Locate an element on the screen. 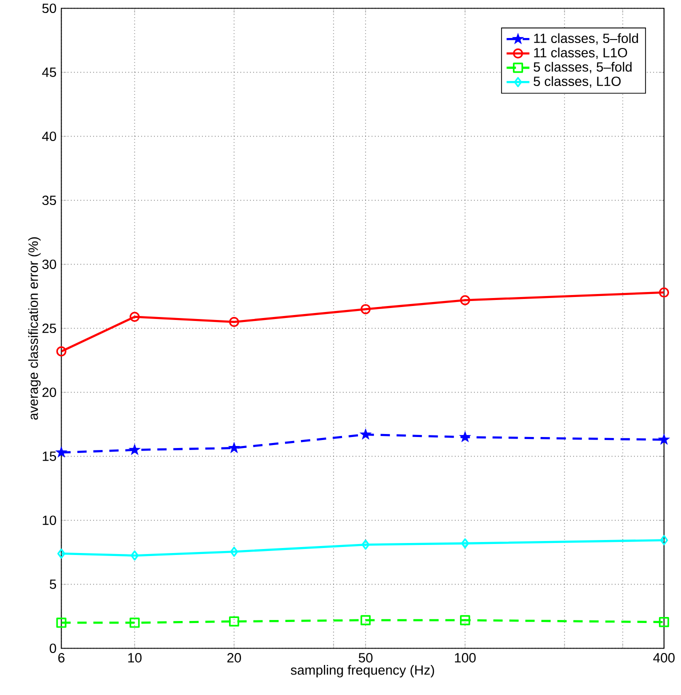 This screenshot has width=681, height=695. x-tick-label: 50 is located at coordinates (365, 657).